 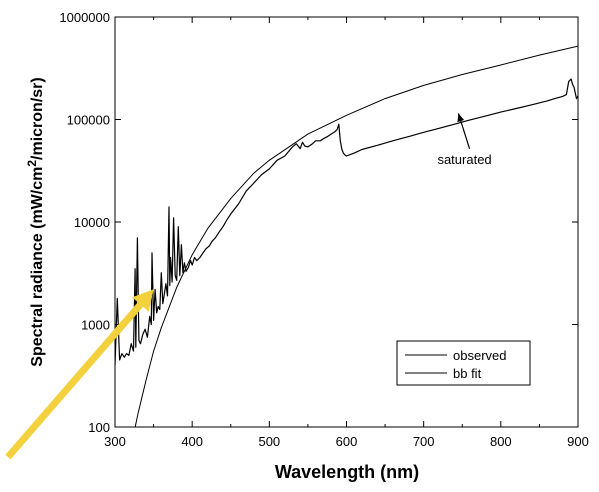 What do you see at coordinates (84, 17) in the screenshot?
I see `y-tick-label: 1000000` at bounding box center [84, 17].